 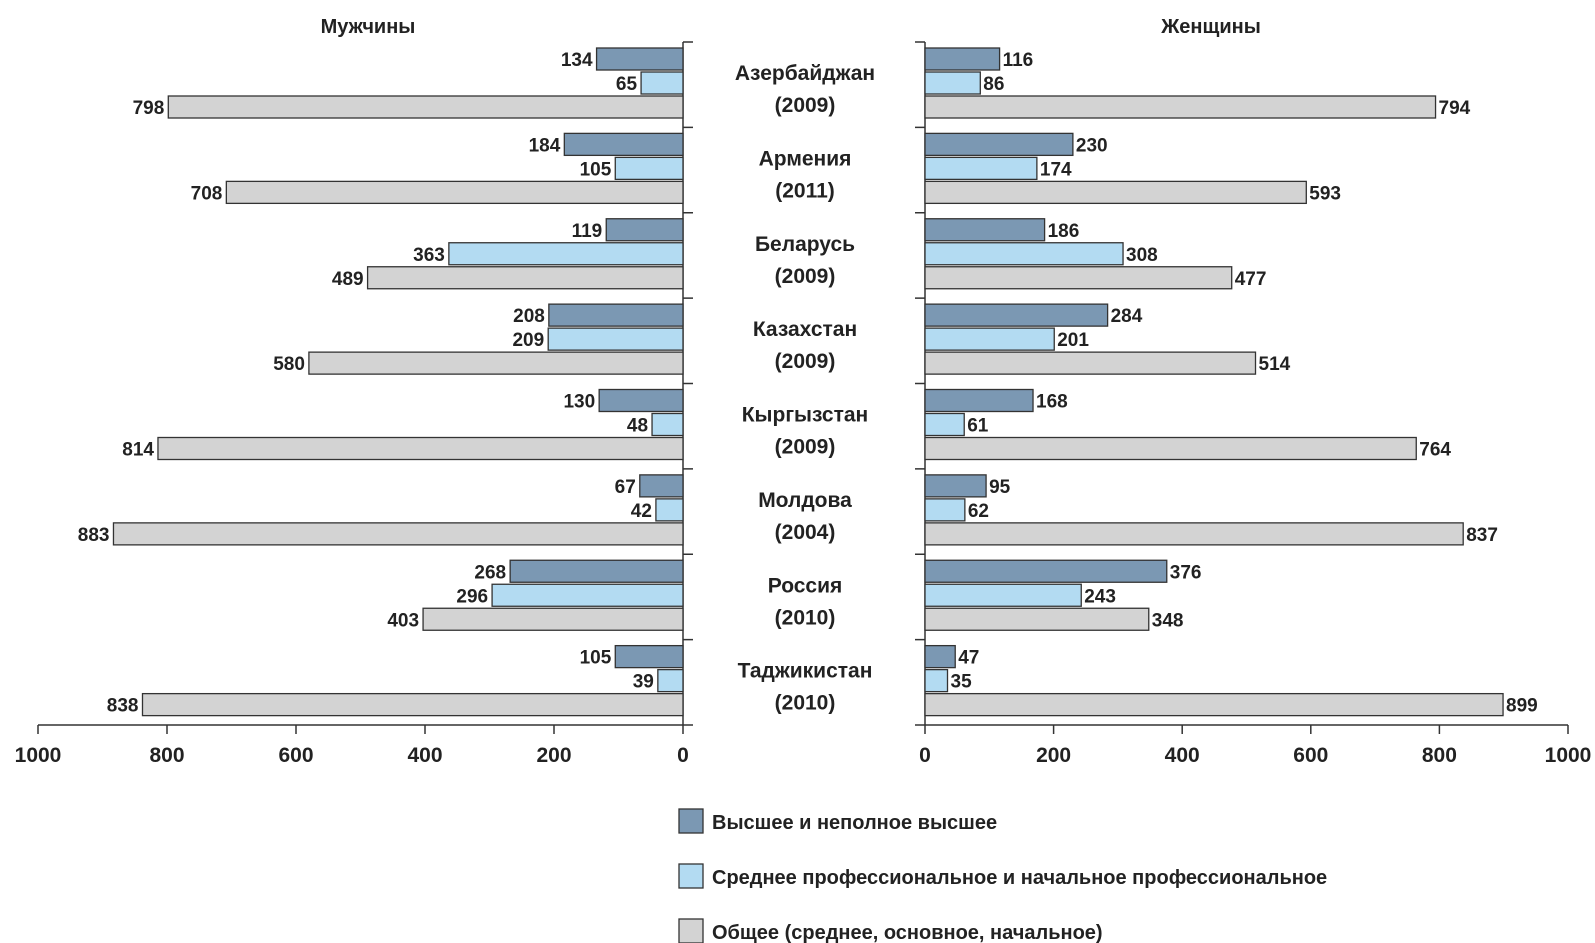 What do you see at coordinates (805, 244) in the screenshot?
I see `category-label: Беларусь` at bounding box center [805, 244].